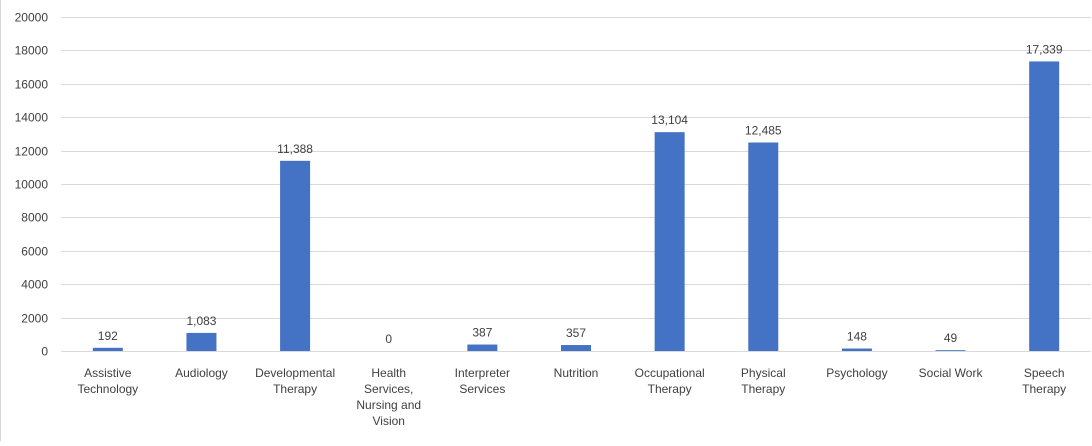 This screenshot has width=1092, height=446. What do you see at coordinates (388, 397) in the screenshot?
I see `x-tick-label: Health Services, Nursing and Vision` at bounding box center [388, 397].